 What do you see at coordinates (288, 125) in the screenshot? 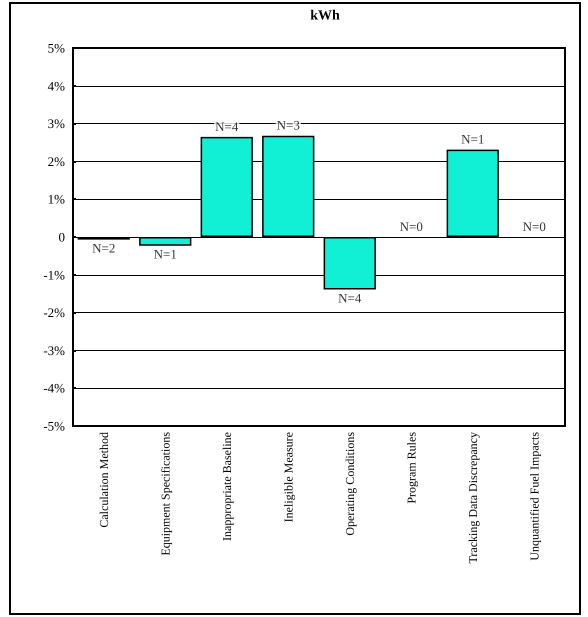
I see `annotation: N=3` at bounding box center [288, 125].